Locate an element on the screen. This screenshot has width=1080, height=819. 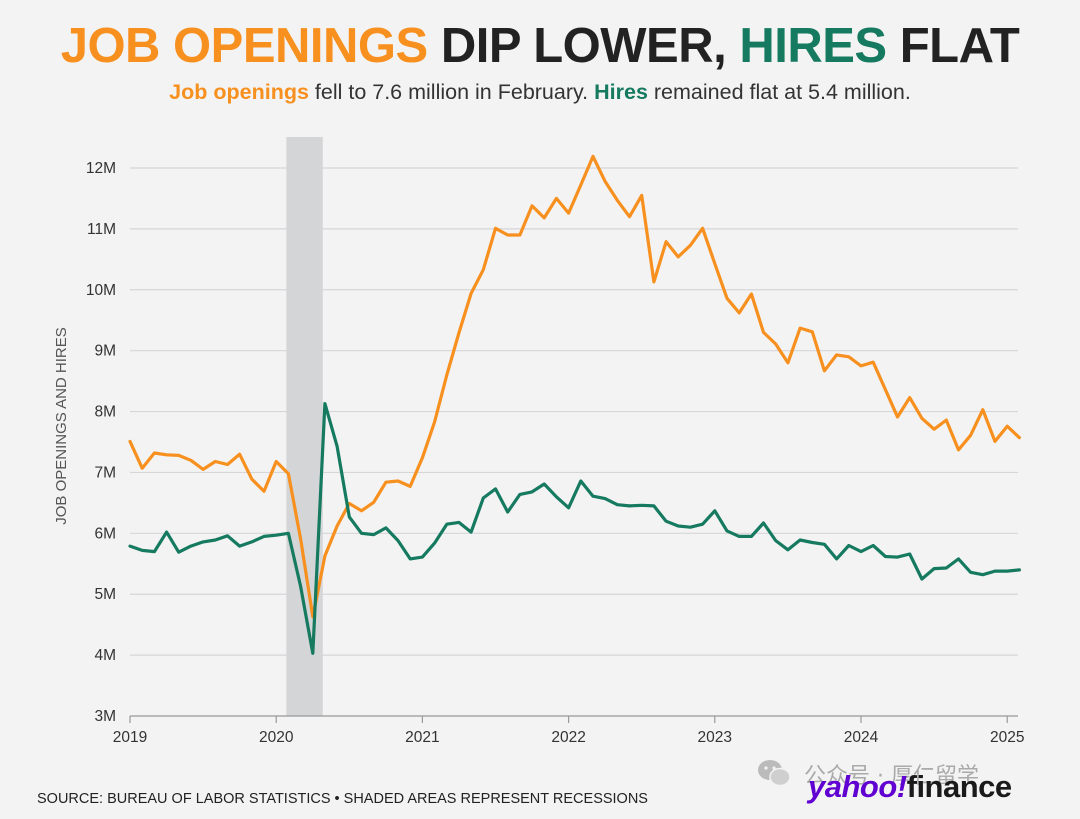
watermark-text: 公众号 · 厚仁留学 is located at coordinates (891, 776).